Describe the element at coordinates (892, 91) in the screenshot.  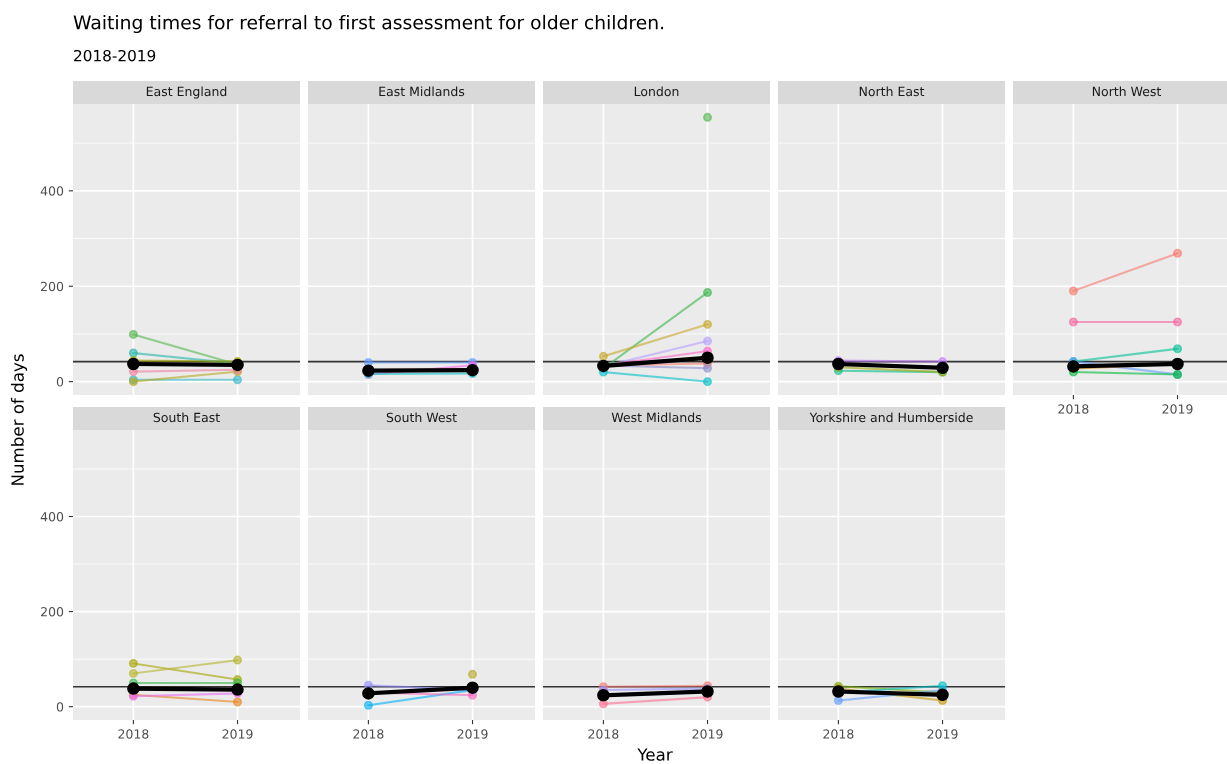
I see `chart-title: North East` at that location.